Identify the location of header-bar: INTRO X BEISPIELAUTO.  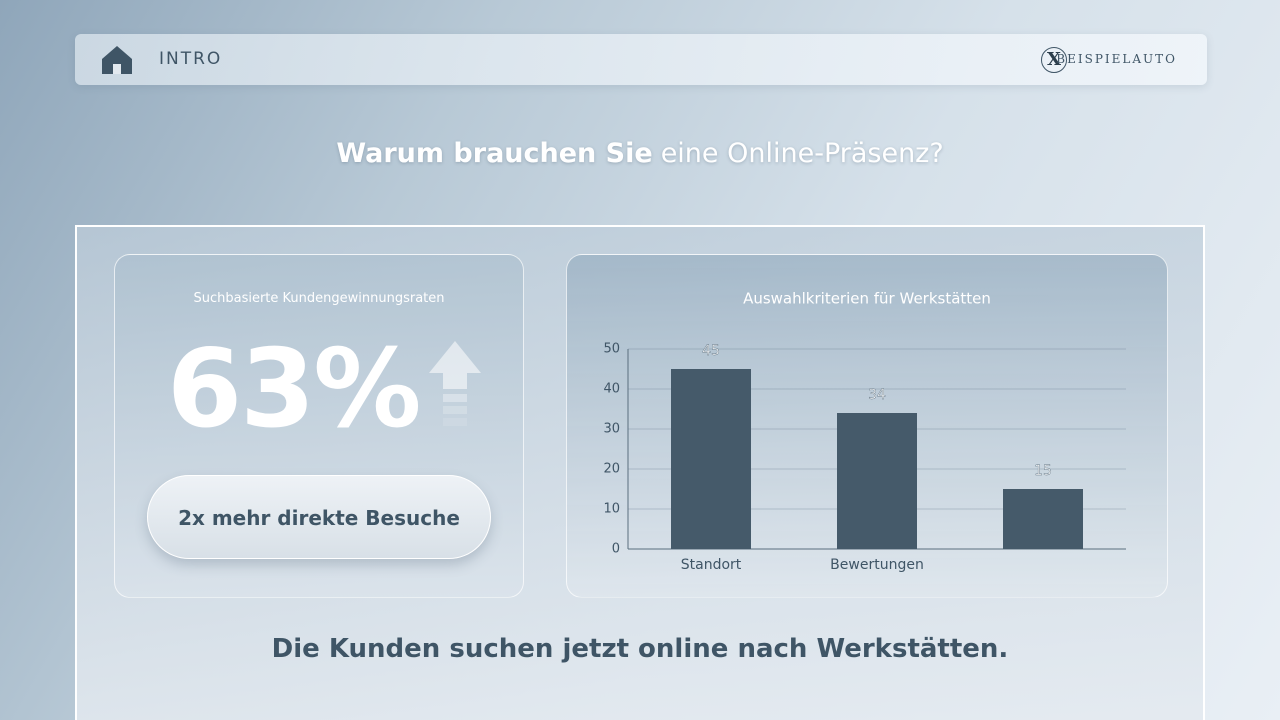
(641, 59).